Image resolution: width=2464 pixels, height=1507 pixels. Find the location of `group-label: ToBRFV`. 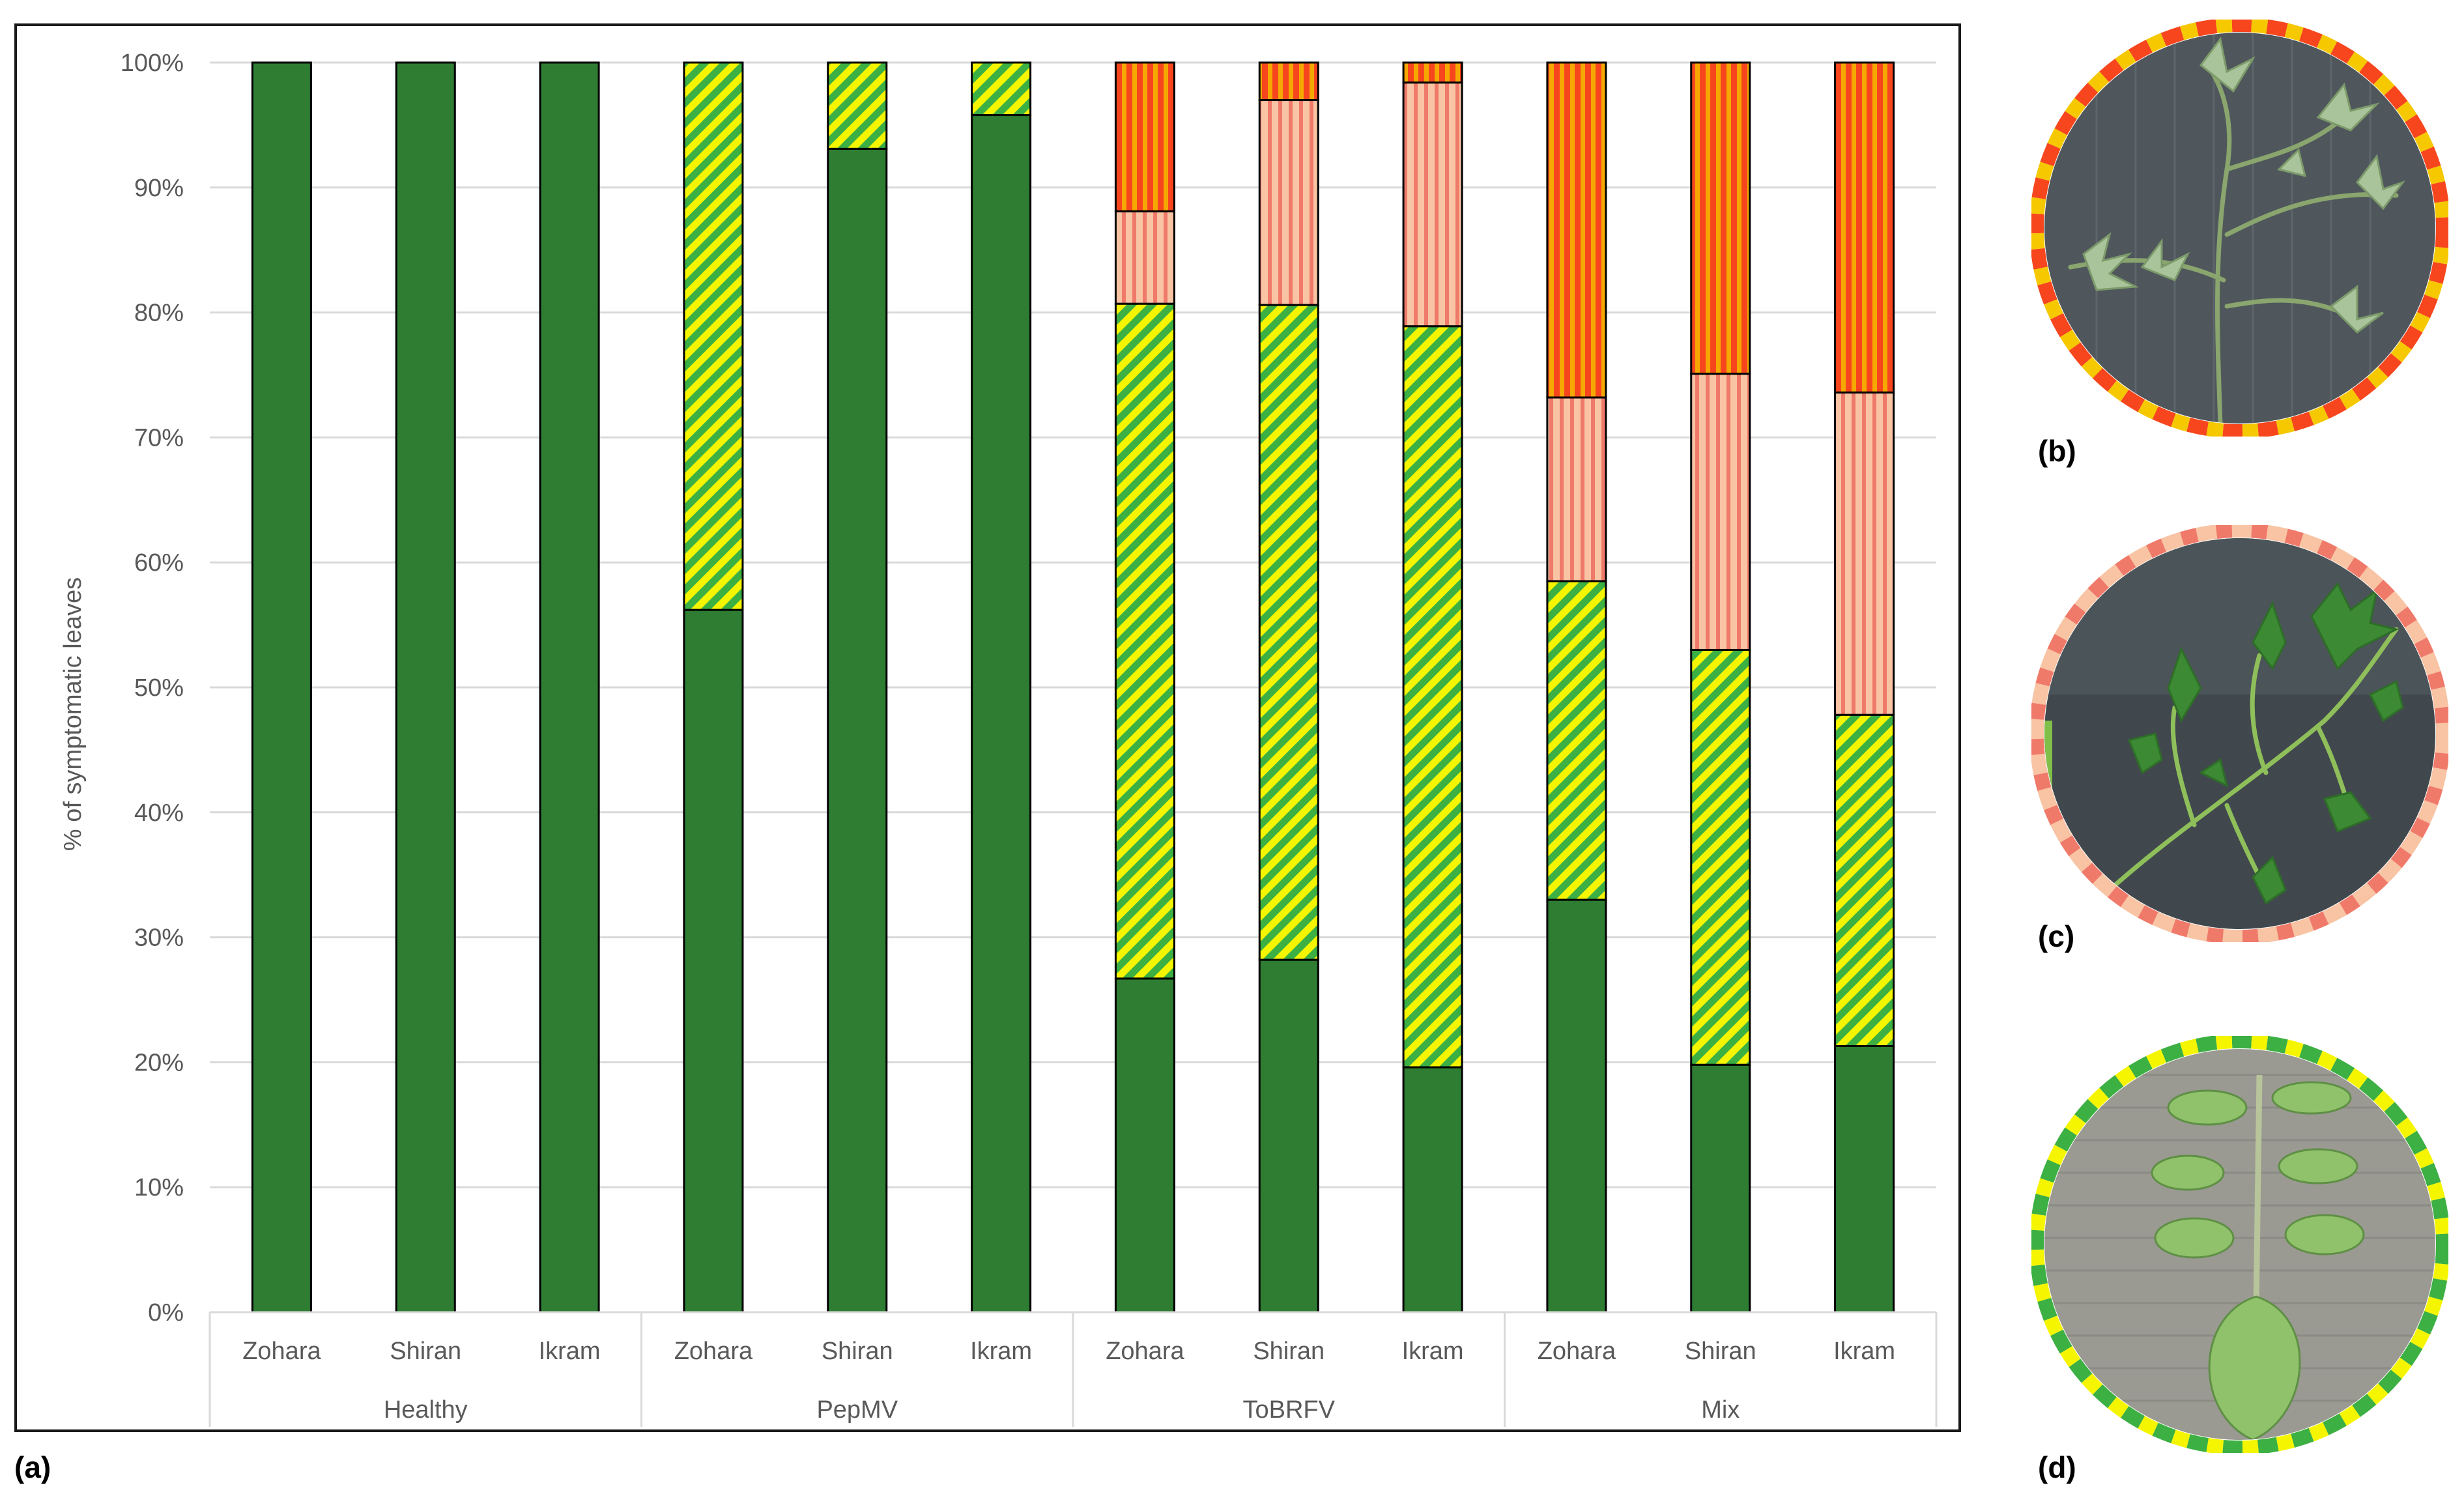

group-label: ToBRFV is located at coordinates (1289, 1410).